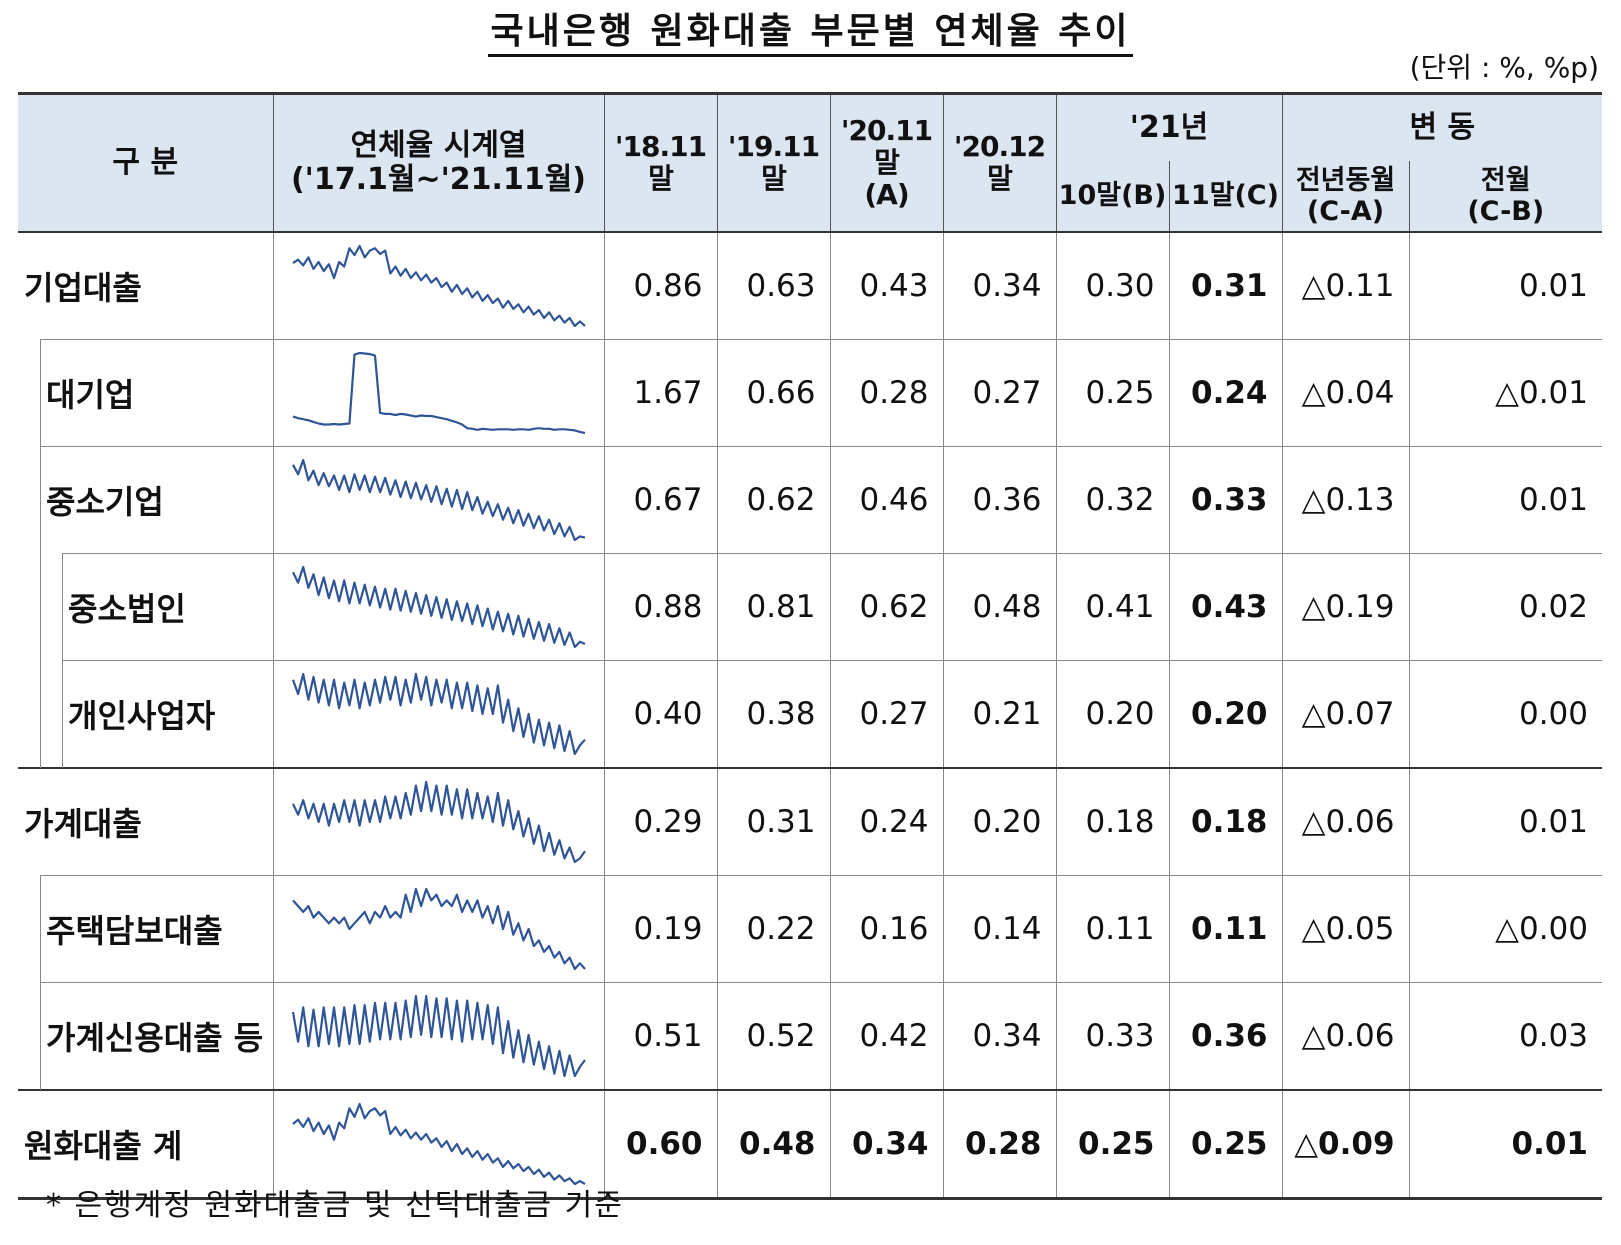 The image size is (1621, 1245). What do you see at coordinates (1225, 929) in the screenshot?
I see `value-2111: 0.11` at bounding box center [1225, 929].